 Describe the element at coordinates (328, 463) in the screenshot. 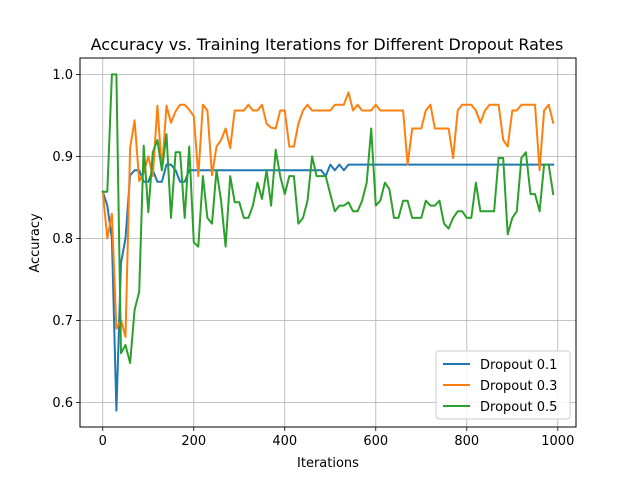

I see `x-axis-title: Iterations` at that location.